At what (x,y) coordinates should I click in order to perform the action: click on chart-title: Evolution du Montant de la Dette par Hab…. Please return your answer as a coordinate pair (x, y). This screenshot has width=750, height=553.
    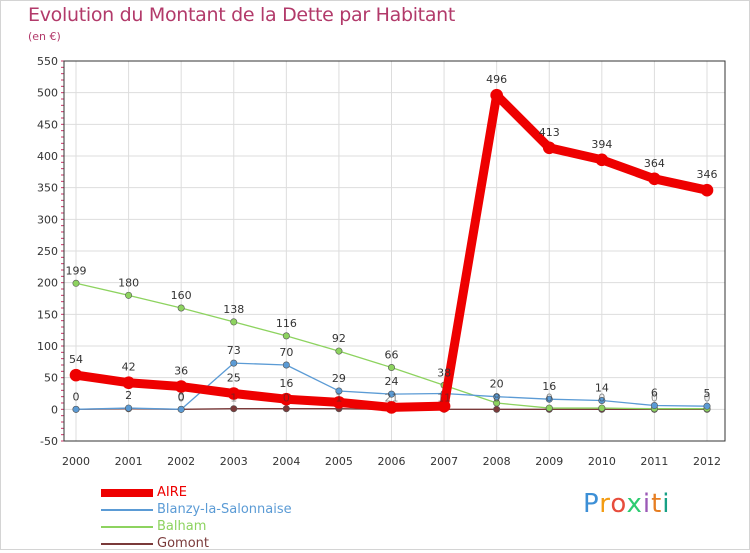
    Looking at the image, I should click on (242, 15).